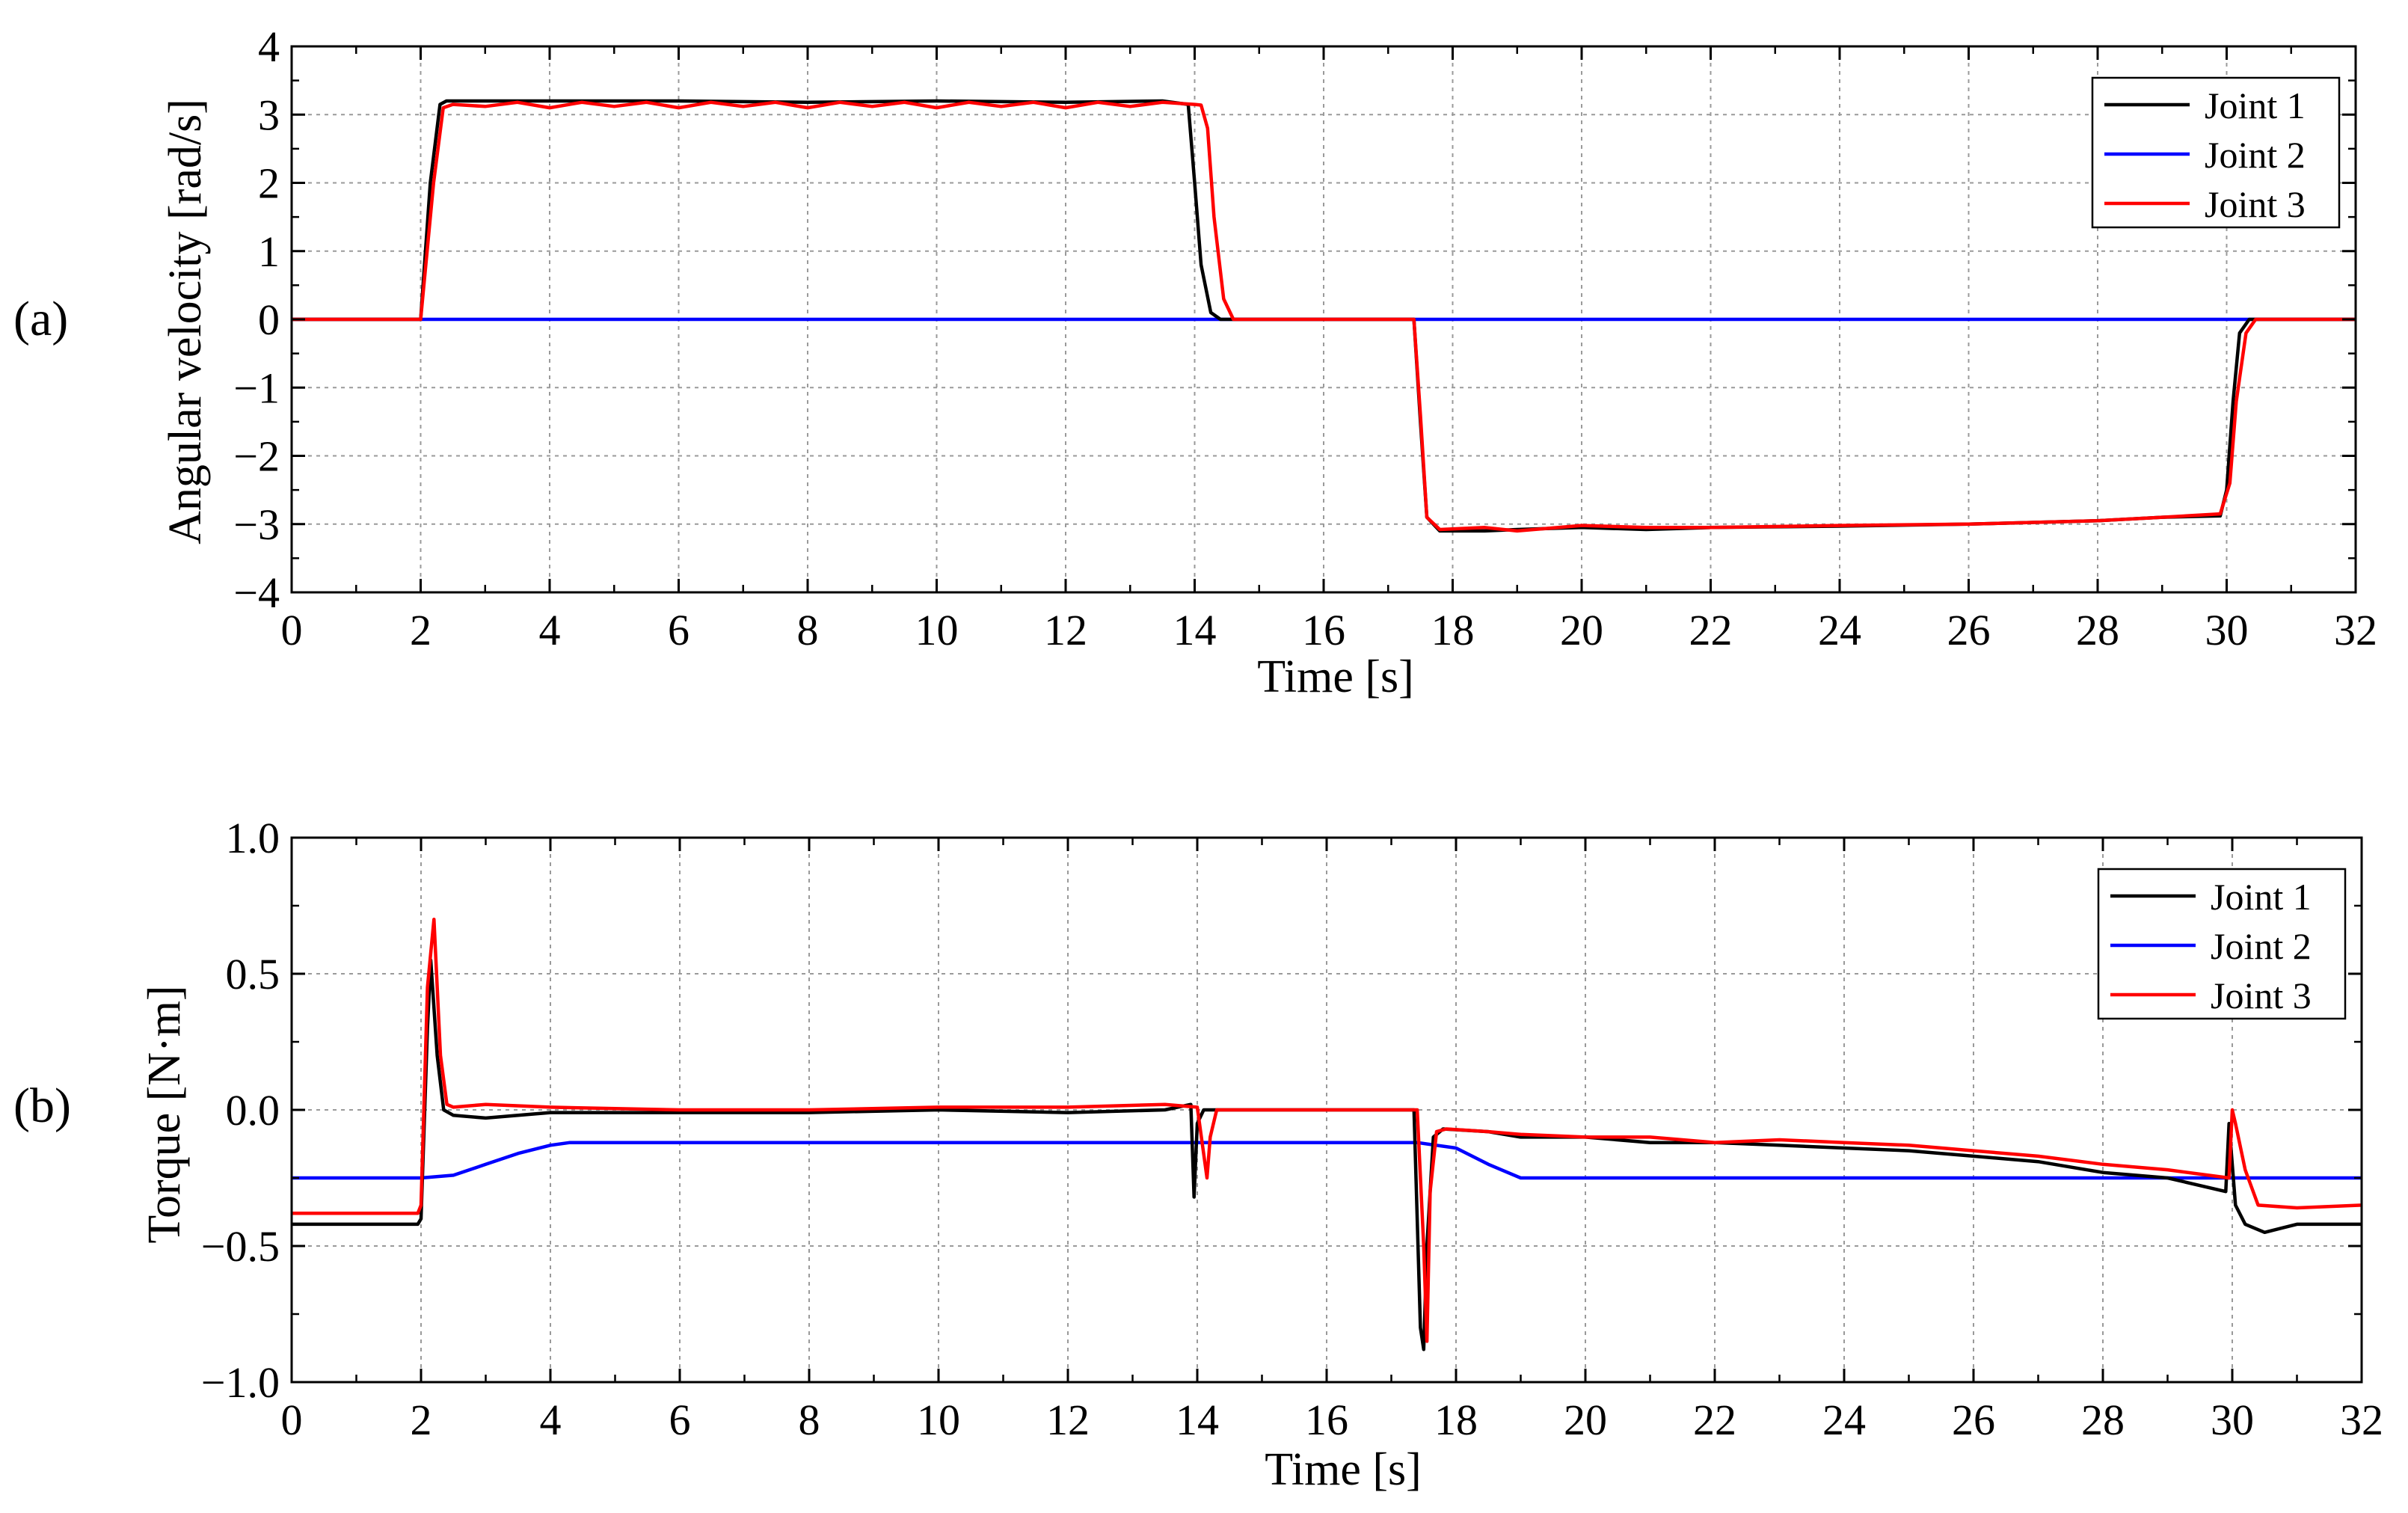 The height and width of the screenshot is (1513, 2408). Describe the element at coordinates (2227, 630) in the screenshot. I see `velocity-x-tick-label: 30` at that location.